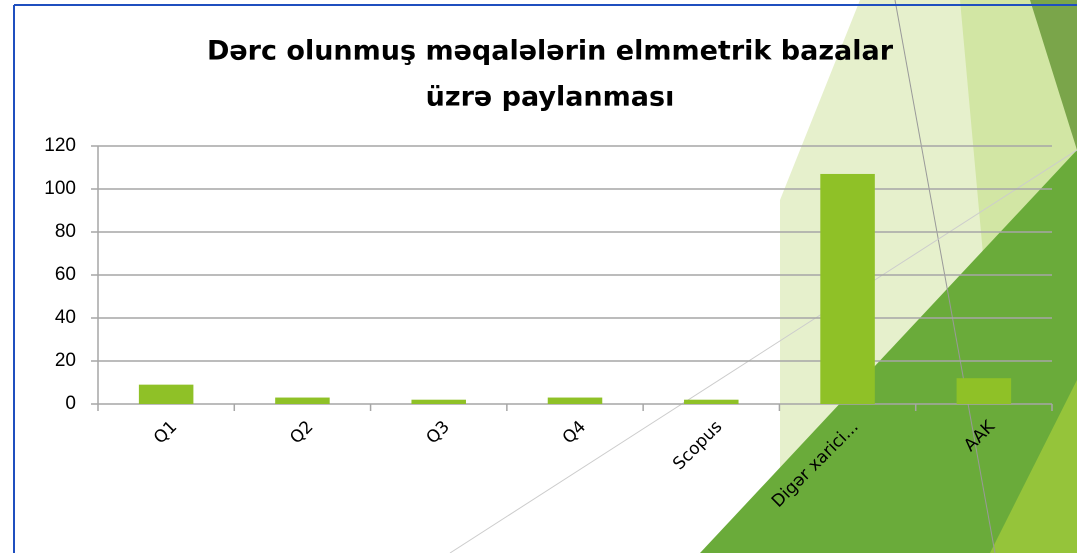  What do you see at coordinates (65, 317) in the screenshot?
I see `y-tick-label: 40` at bounding box center [65, 317].